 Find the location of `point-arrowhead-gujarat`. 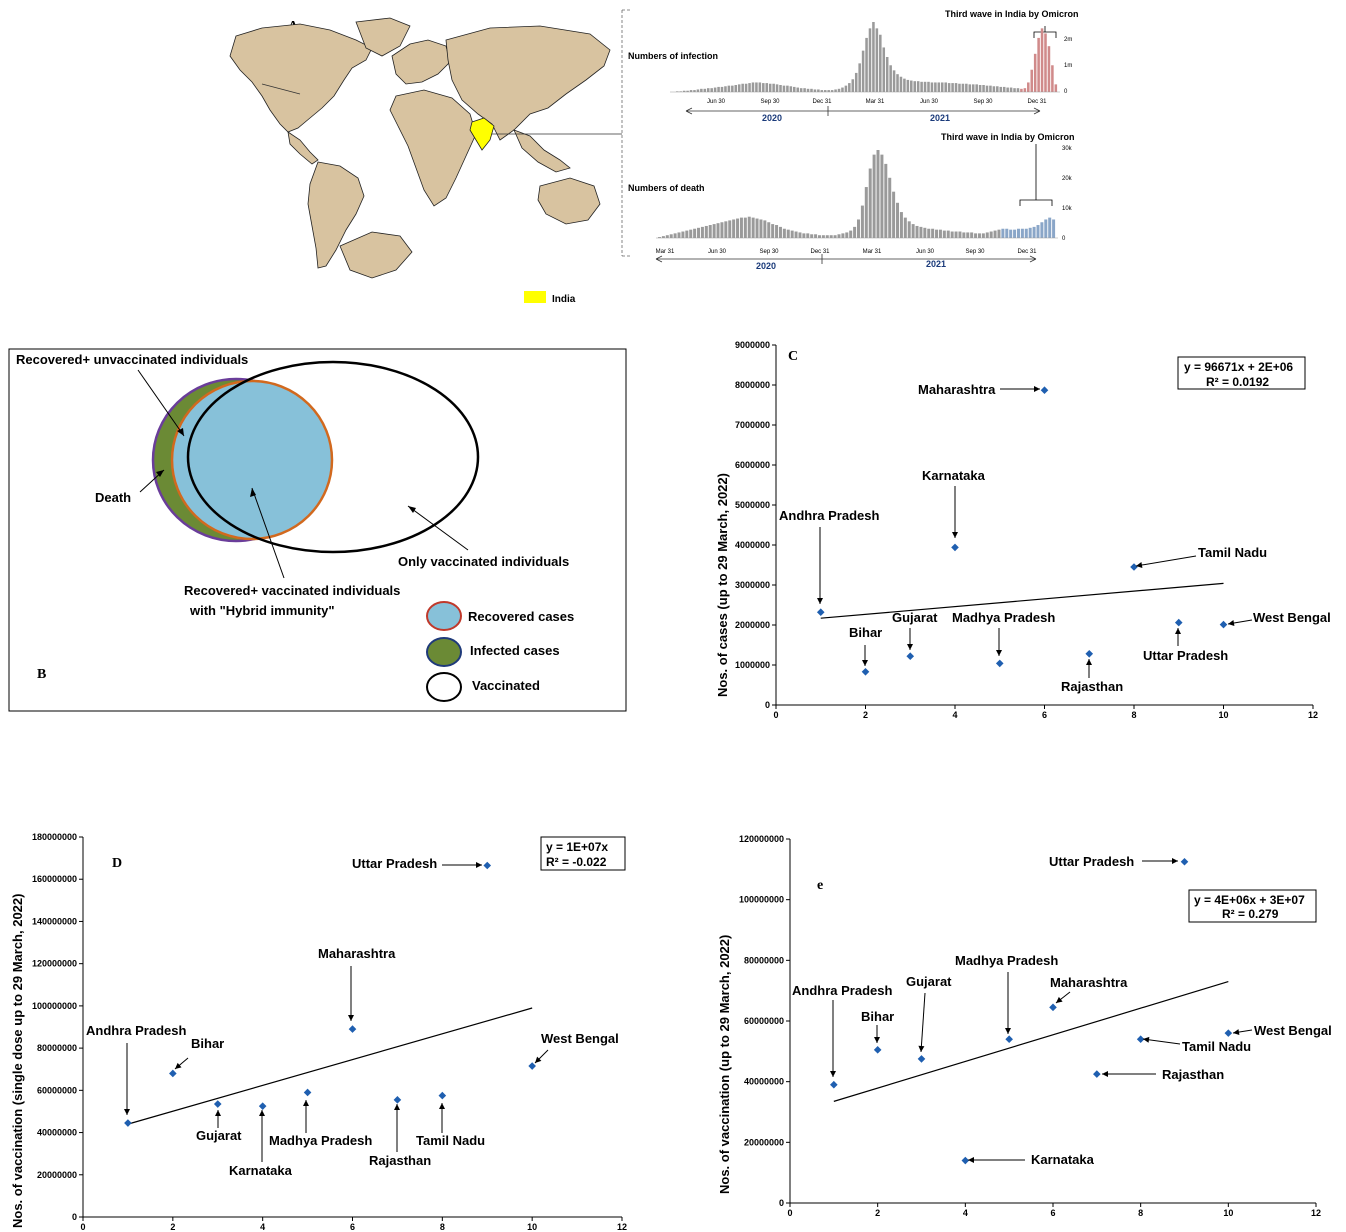

point-arrowhead-gujarat is located at coordinates (921, 1048).